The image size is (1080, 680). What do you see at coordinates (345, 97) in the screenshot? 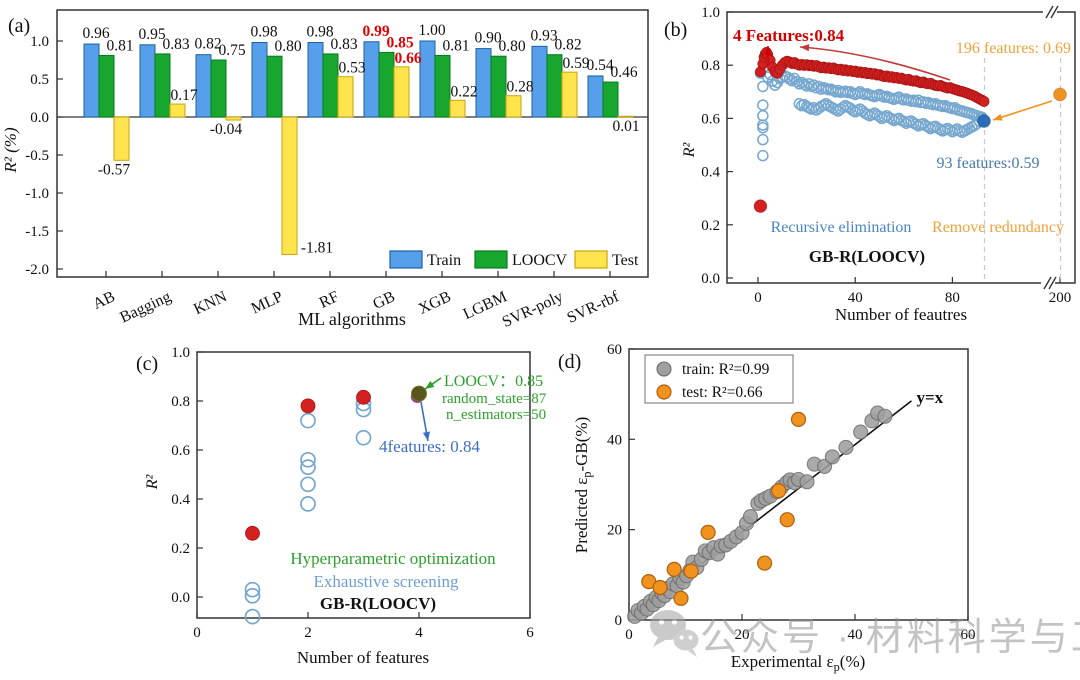
I see `bar-test-RF` at bounding box center [345, 97].